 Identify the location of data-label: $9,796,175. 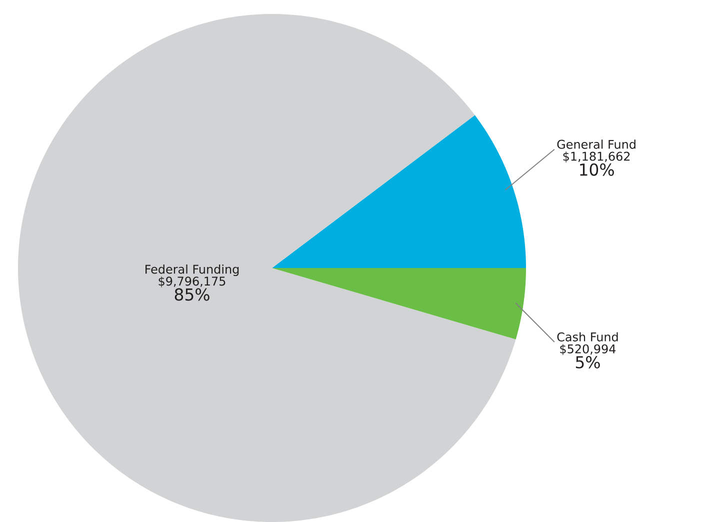
(192, 282).